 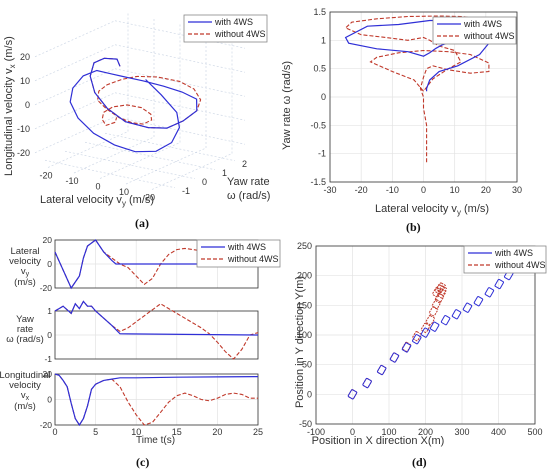 What do you see at coordinates (307, 365) in the screenshot?
I see `y-tick-label: 50` at bounding box center [307, 365].